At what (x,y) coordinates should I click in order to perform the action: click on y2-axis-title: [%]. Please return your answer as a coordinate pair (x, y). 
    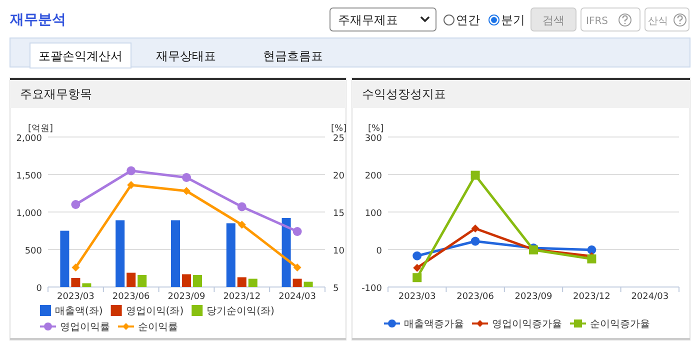
    Looking at the image, I should click on (339, 129).